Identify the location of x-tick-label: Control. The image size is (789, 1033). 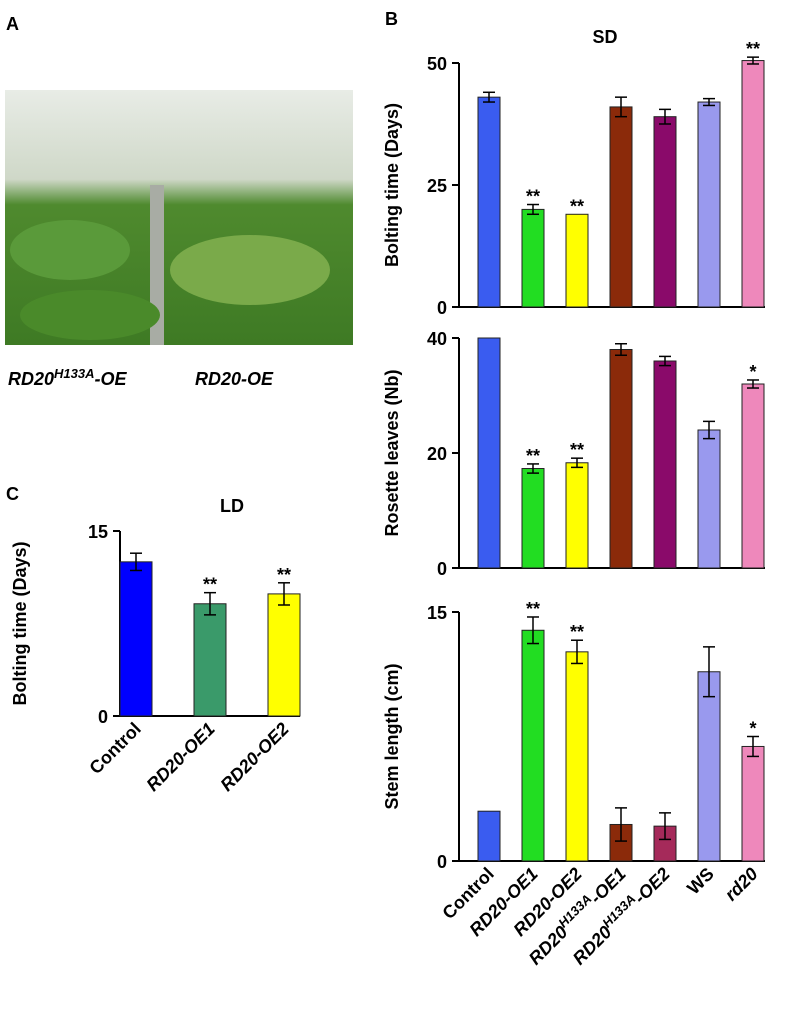
(114, 748).